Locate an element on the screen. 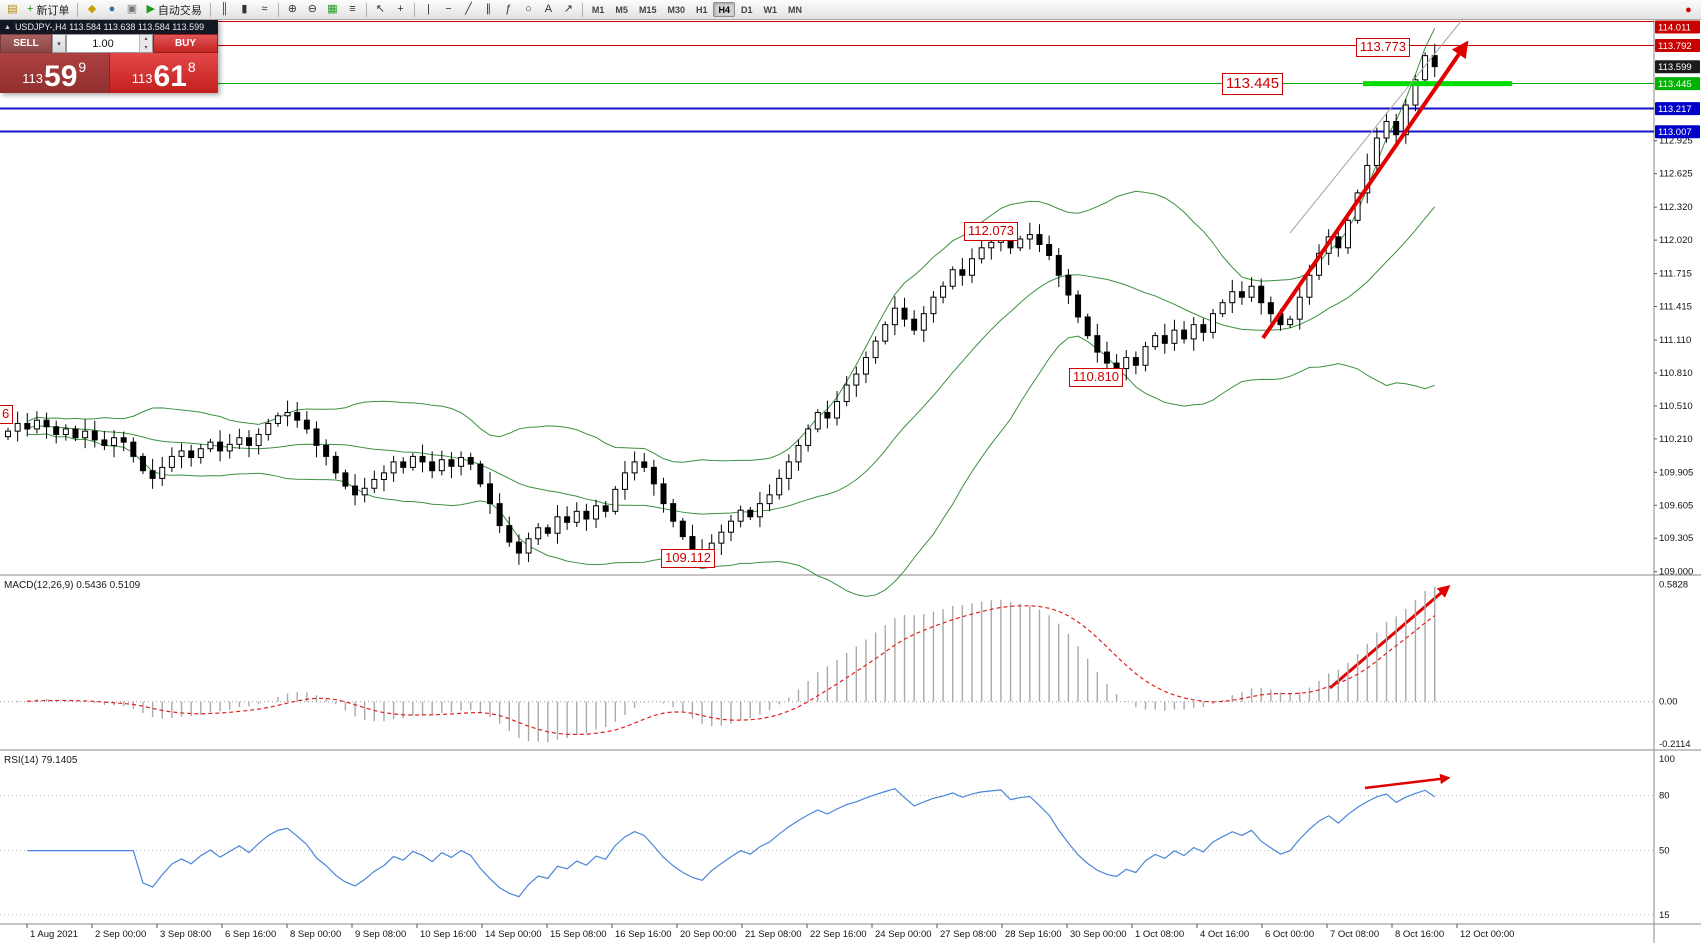 The height and width of the screenshot is (943, 1701). timeframe-h1-button: H1 is located at coordinates (701, 9).